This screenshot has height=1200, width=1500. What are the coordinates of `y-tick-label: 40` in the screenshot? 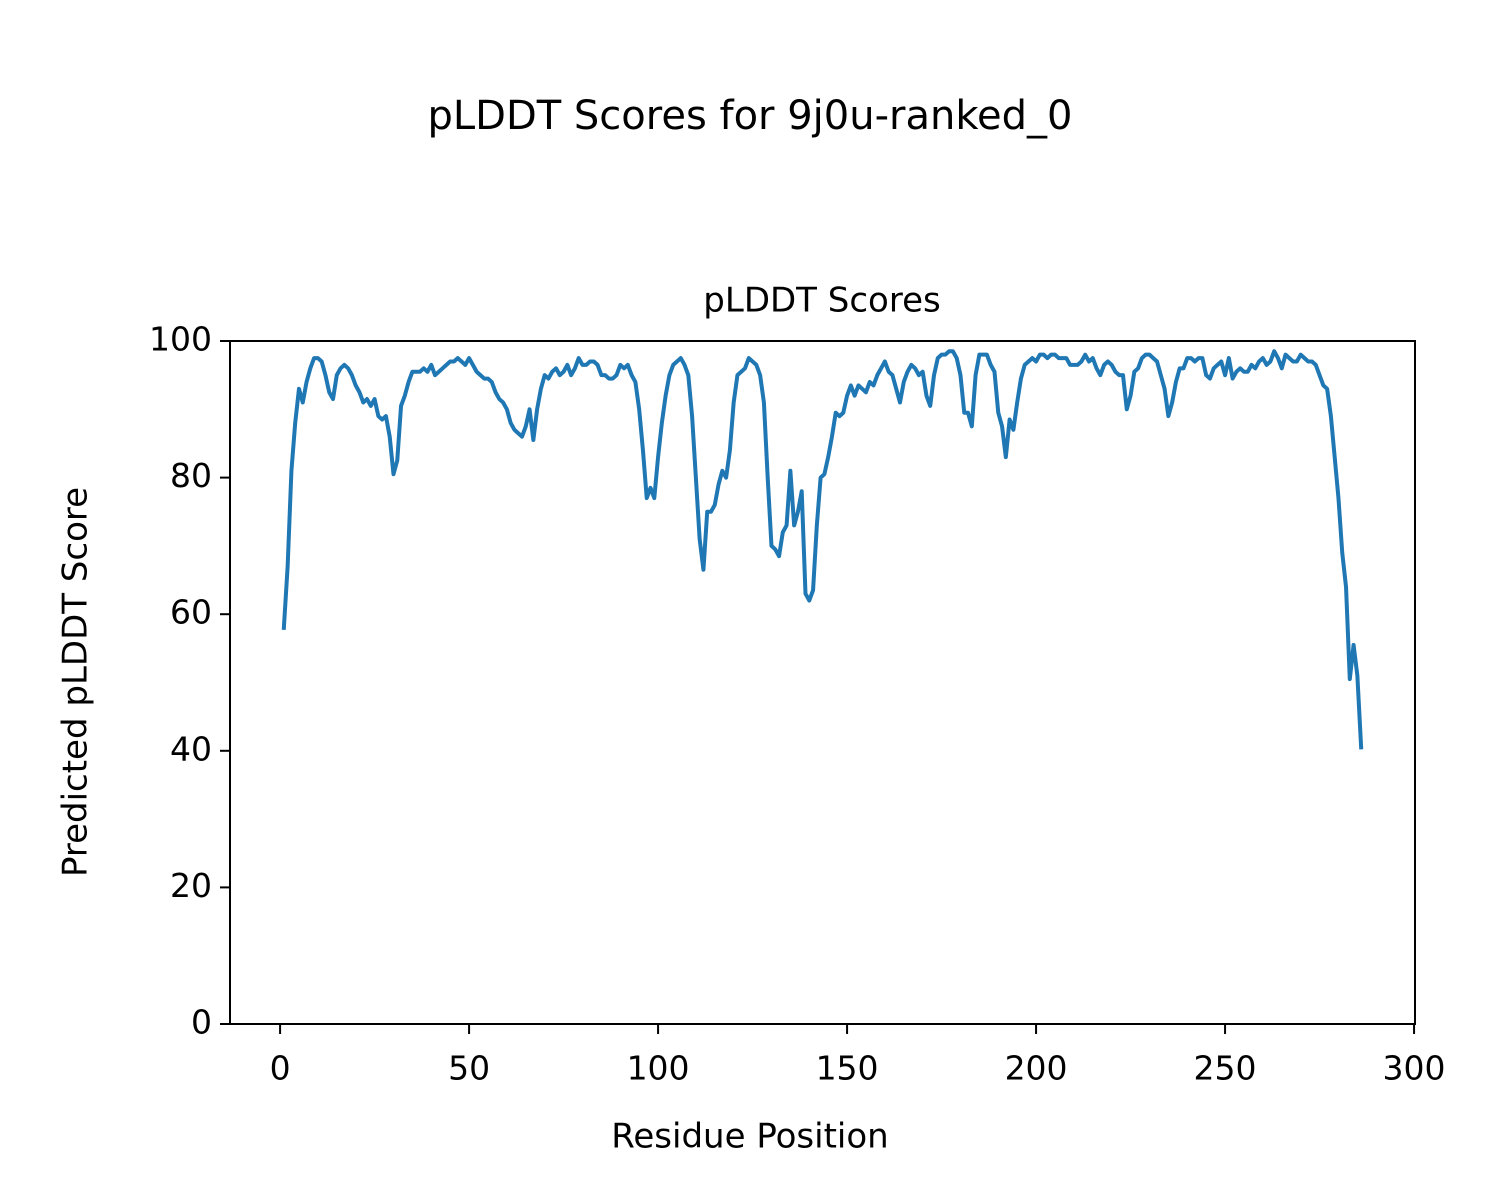 It's located at (191, 748).